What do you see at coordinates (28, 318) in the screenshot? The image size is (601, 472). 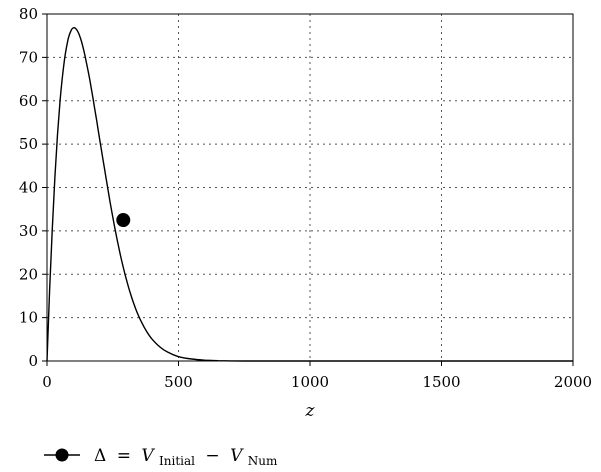 I see `y-tick-label: 10` at bounding box center [28, 318].